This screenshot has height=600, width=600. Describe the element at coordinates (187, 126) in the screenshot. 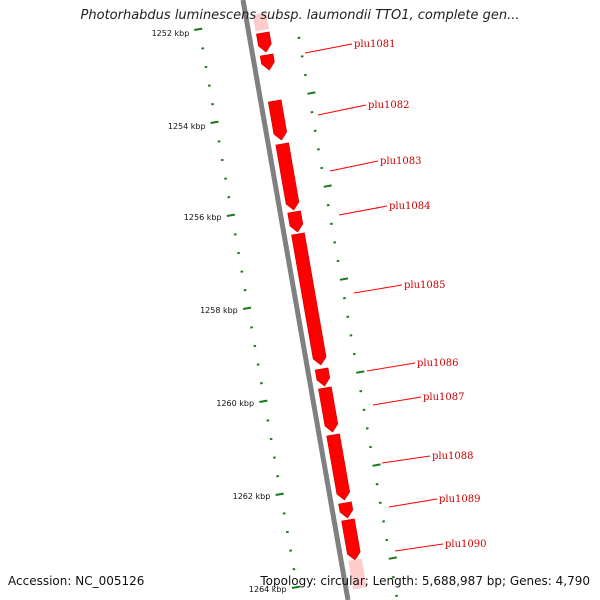

I see `scale-label: 1254 kbp` at that location.